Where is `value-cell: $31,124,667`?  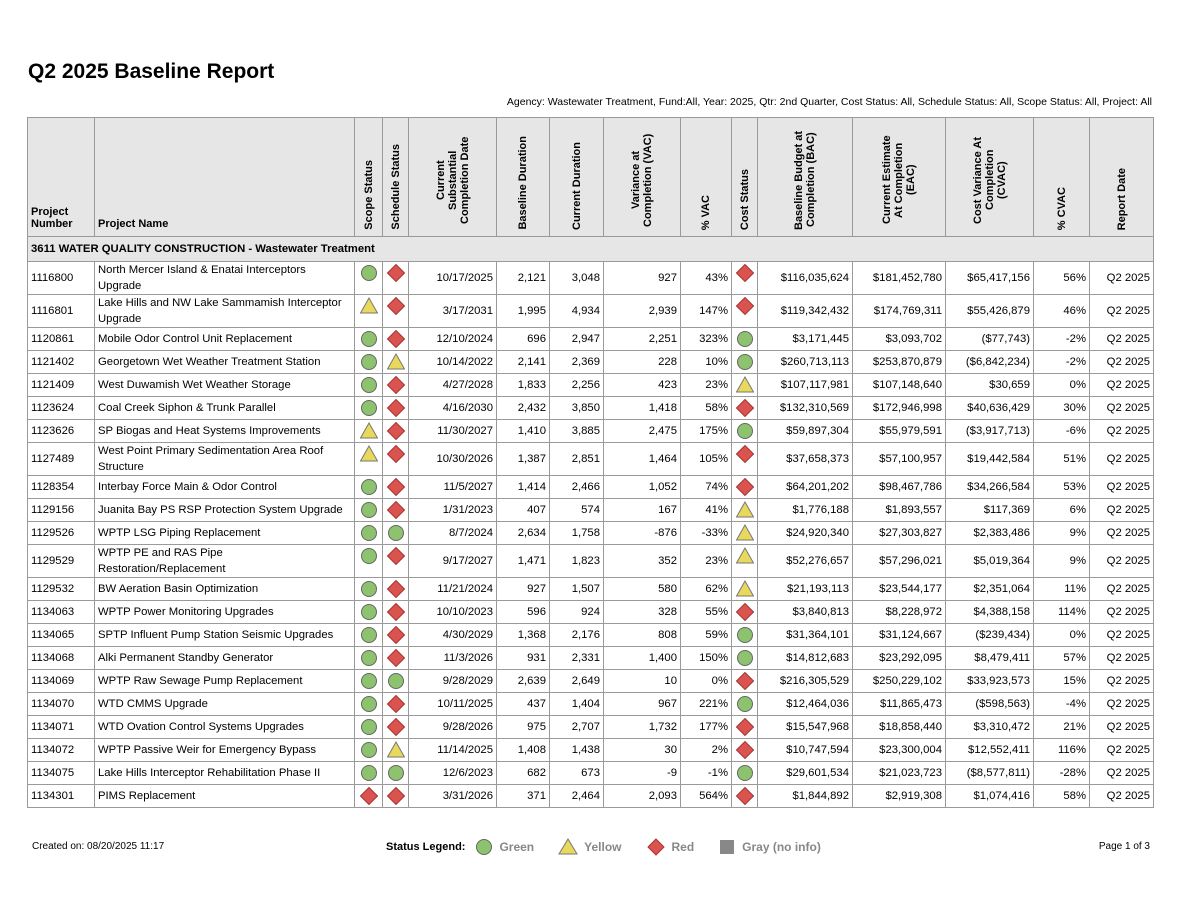
value-cell: $31,124,667 is located at coordinates (899, 635).